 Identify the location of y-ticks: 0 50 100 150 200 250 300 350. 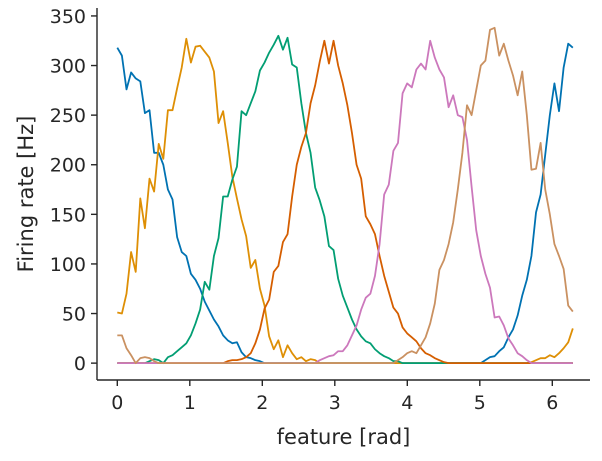
(73, 190).